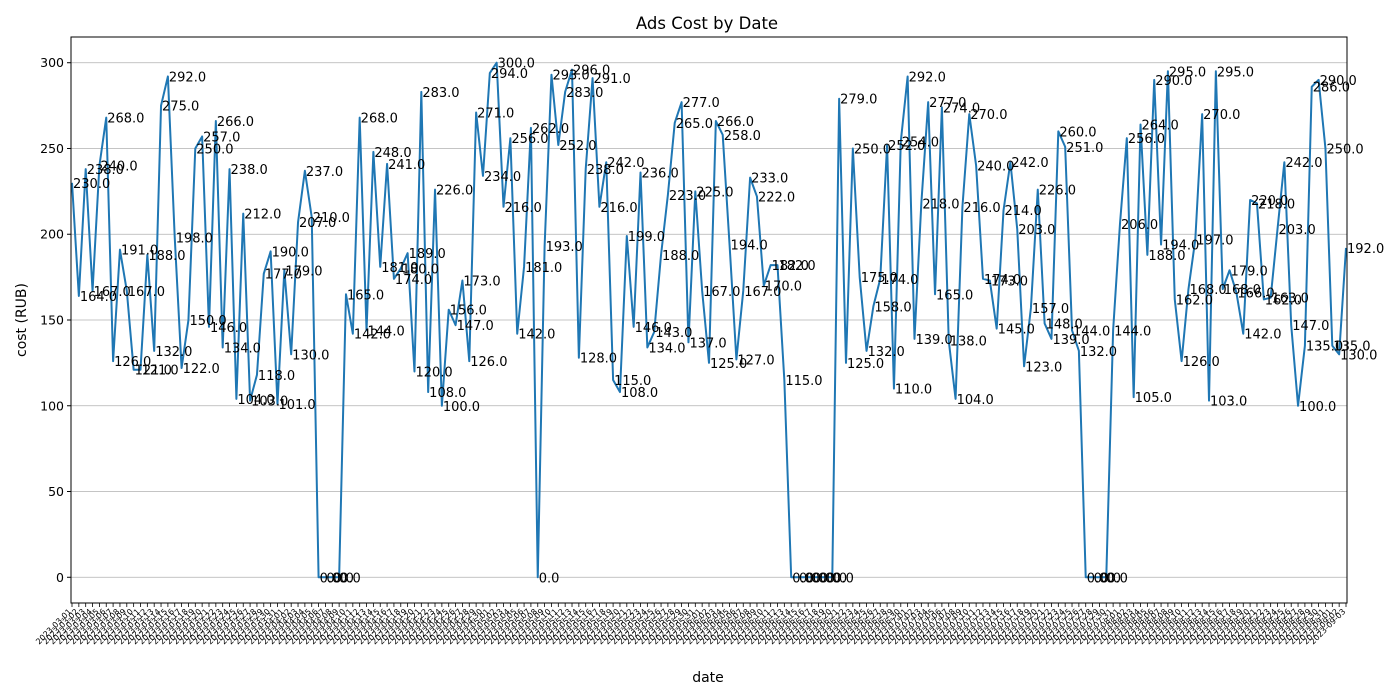  I want to click on data-label: 158.0, so click(892, 307).